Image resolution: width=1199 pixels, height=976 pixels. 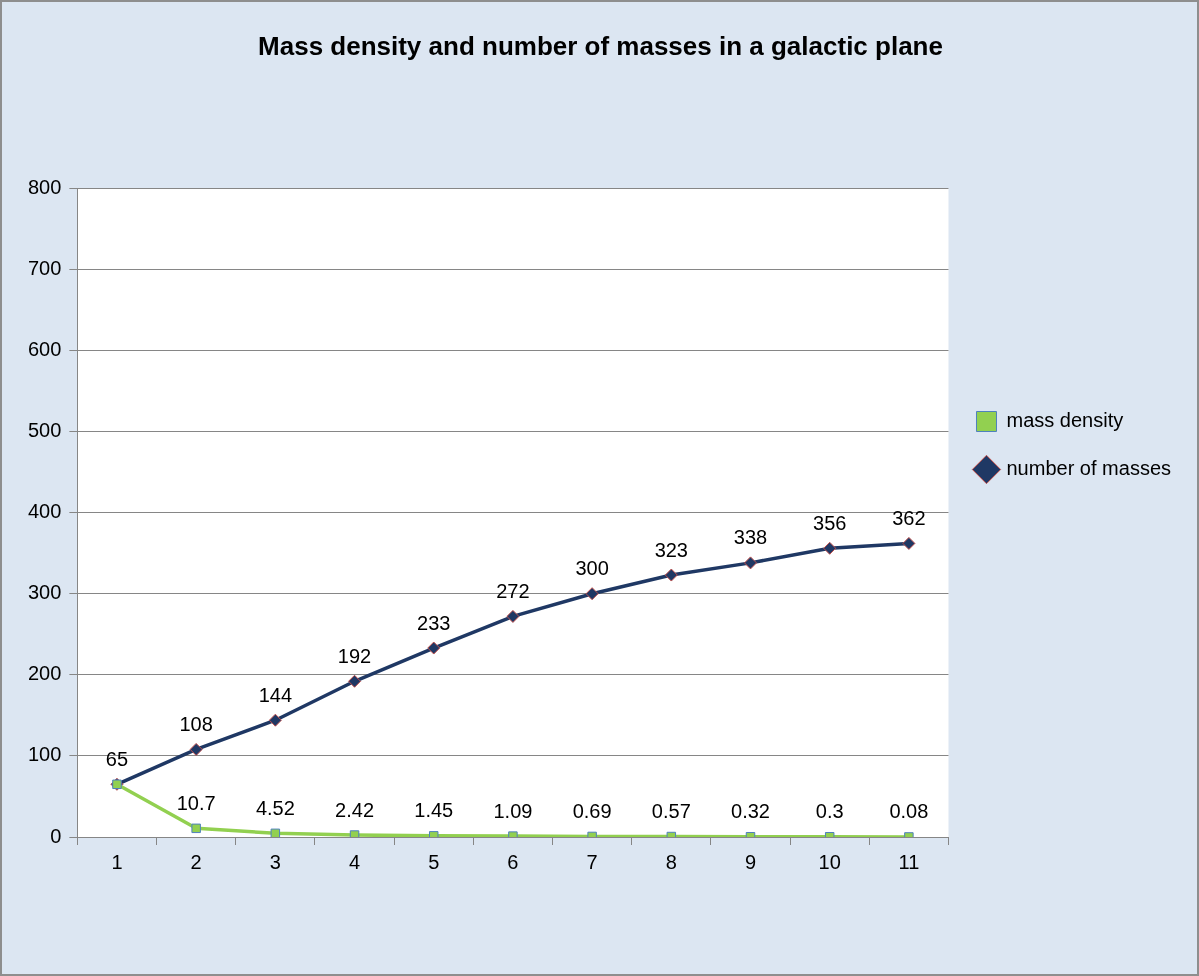 I want to click on data-label: 233, so click(x=434, y=622).